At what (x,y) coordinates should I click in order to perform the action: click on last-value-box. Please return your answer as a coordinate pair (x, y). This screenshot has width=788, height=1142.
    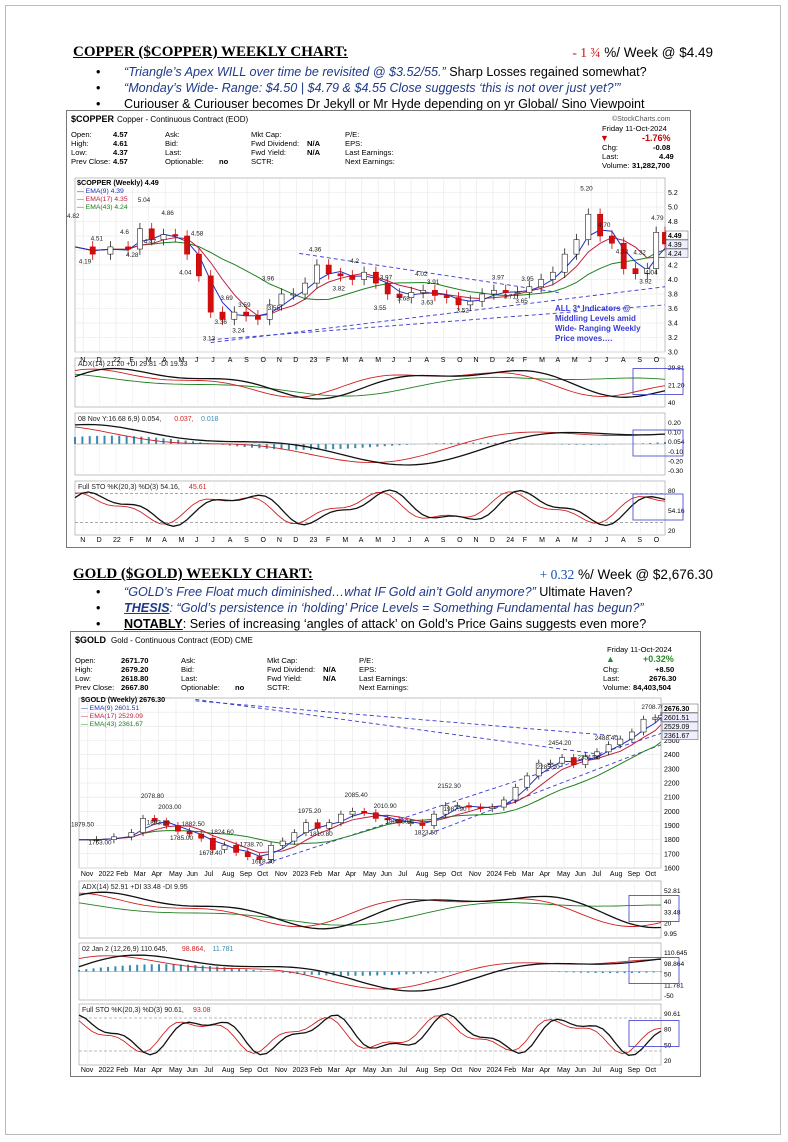
    Looking at the image, I should click on (680, 726).